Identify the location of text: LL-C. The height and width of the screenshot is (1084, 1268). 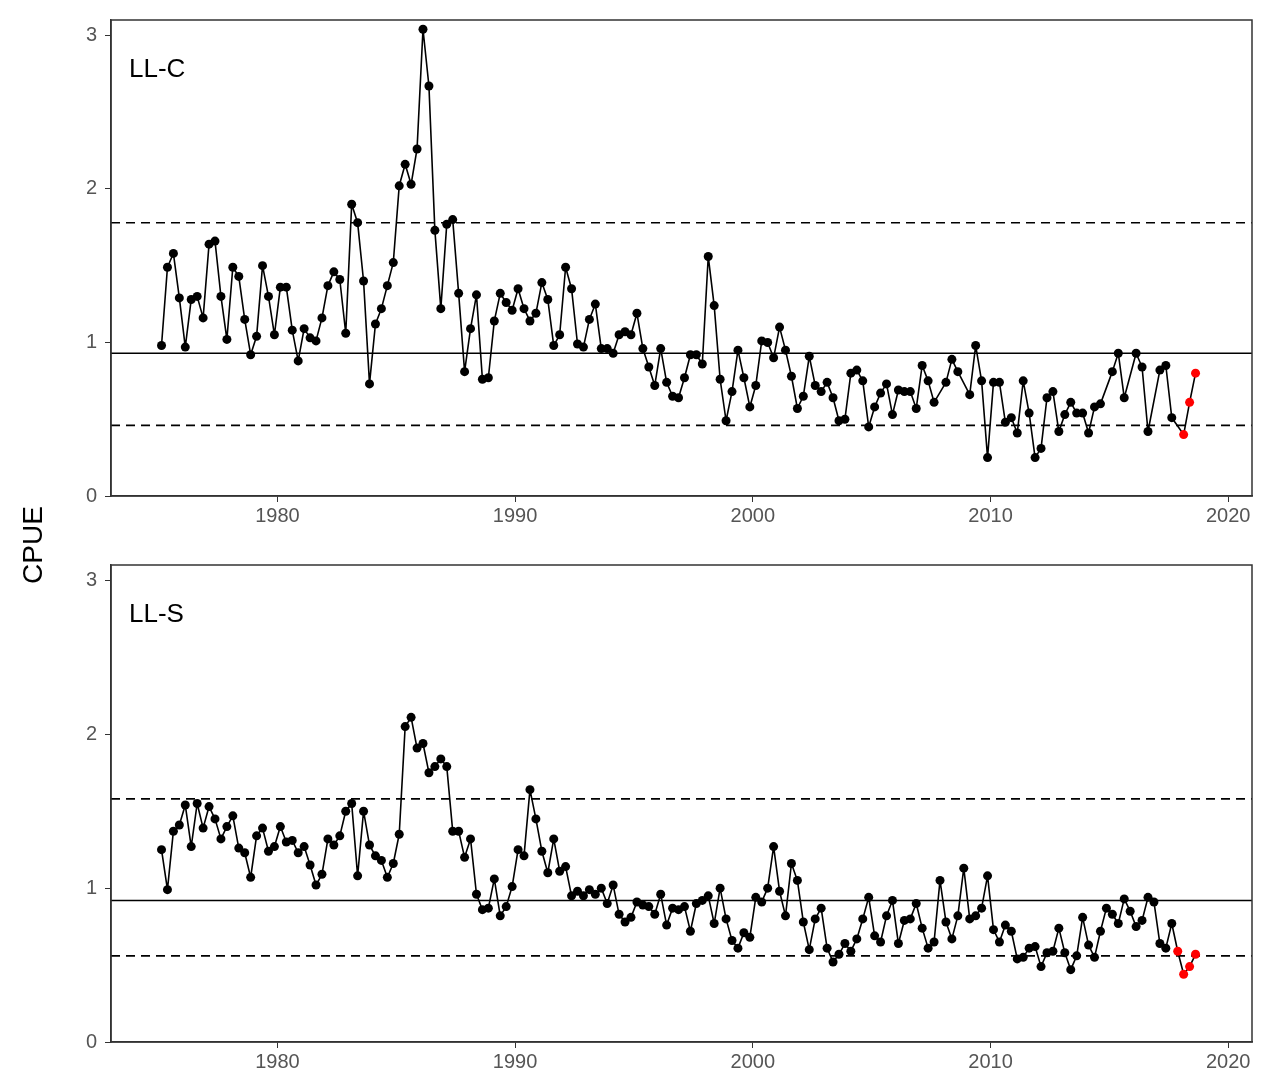
(157, 68).